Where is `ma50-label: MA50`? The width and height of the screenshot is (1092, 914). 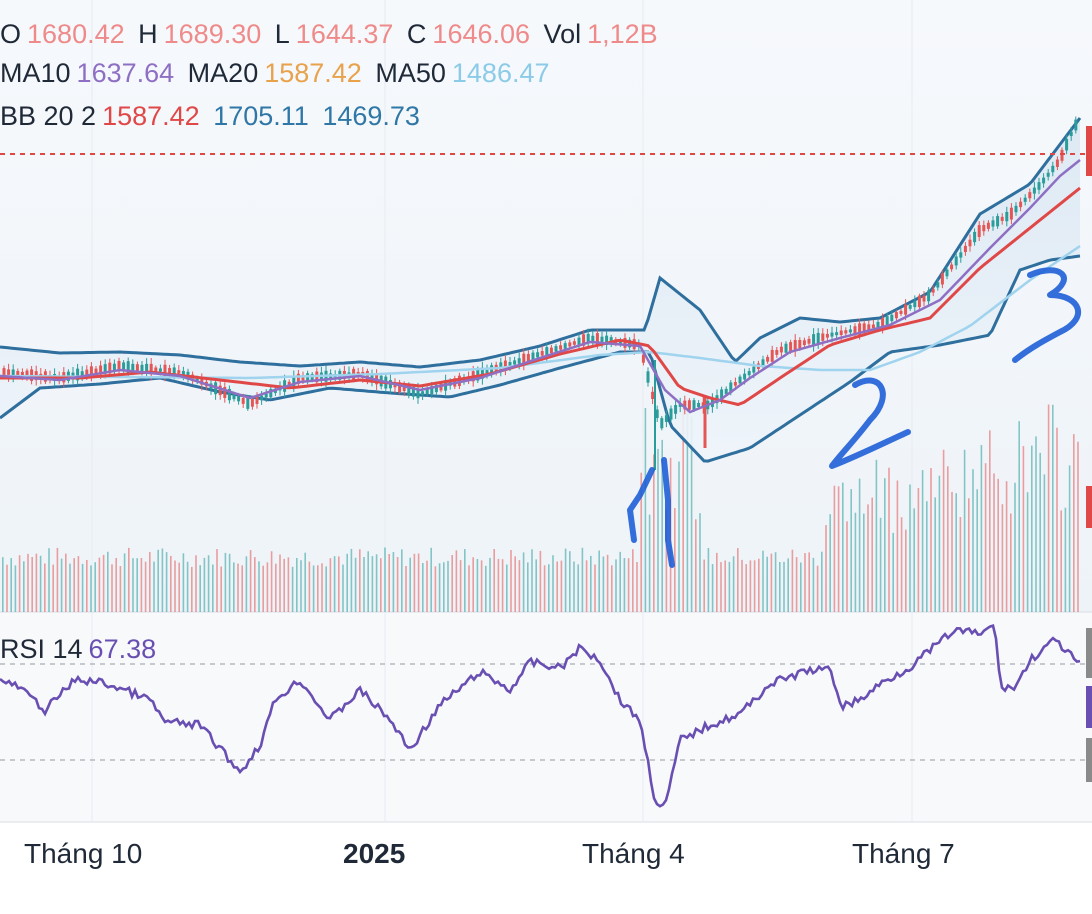
ma50-label: MA50 is located at coordinates (410, 73).